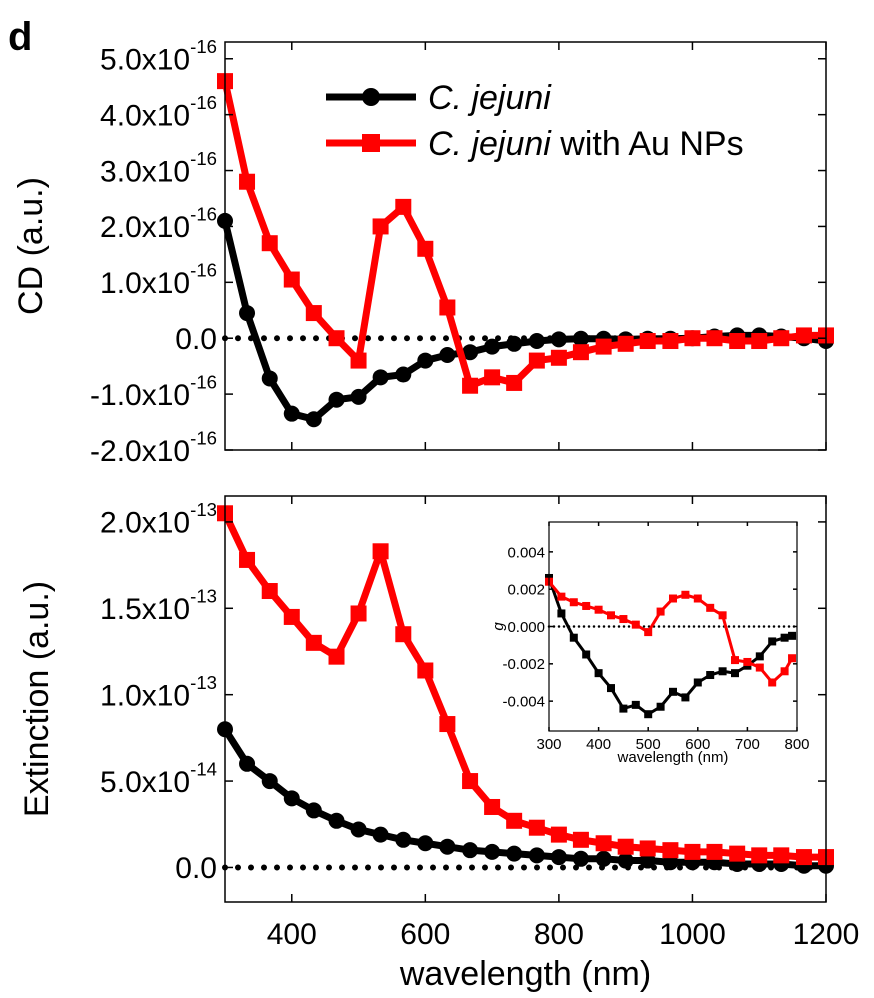 This screenshot has height=998, width=874. Describe the element at coordinates (524, 321) in the screenshot. I see `cd-series-1-line` at that location.